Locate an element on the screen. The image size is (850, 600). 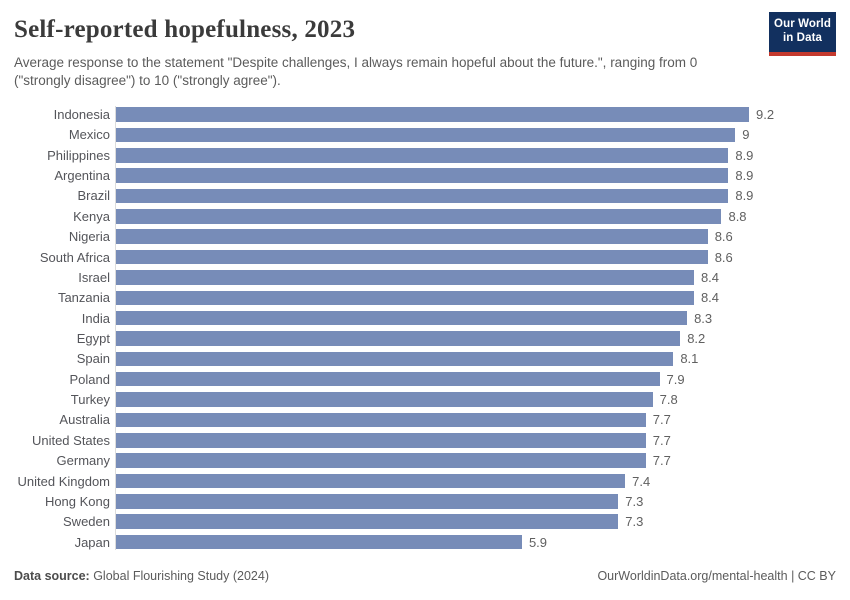
chart-row: Spain 8.1 is located at coordinates (425, 359).